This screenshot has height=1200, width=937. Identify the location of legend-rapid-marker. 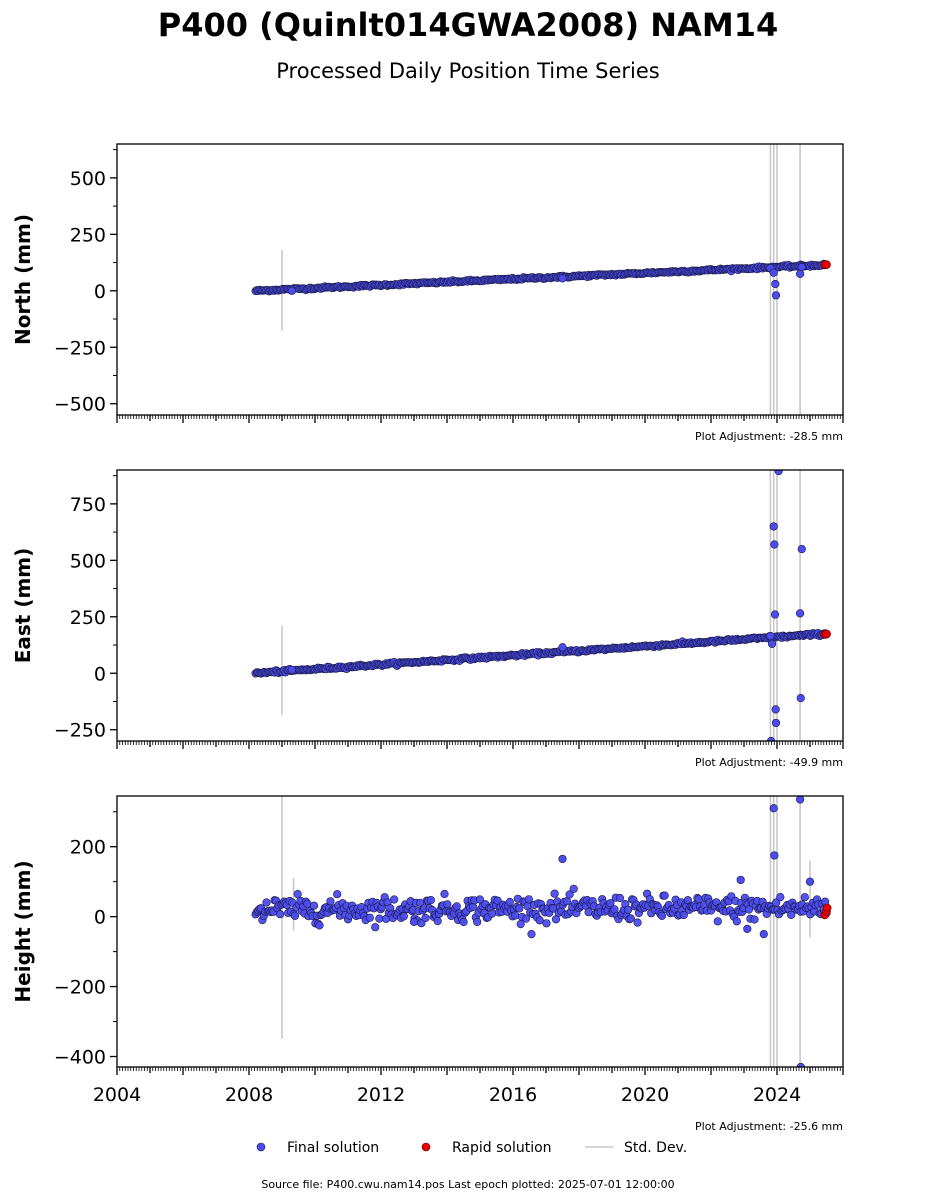
(426, 1147).